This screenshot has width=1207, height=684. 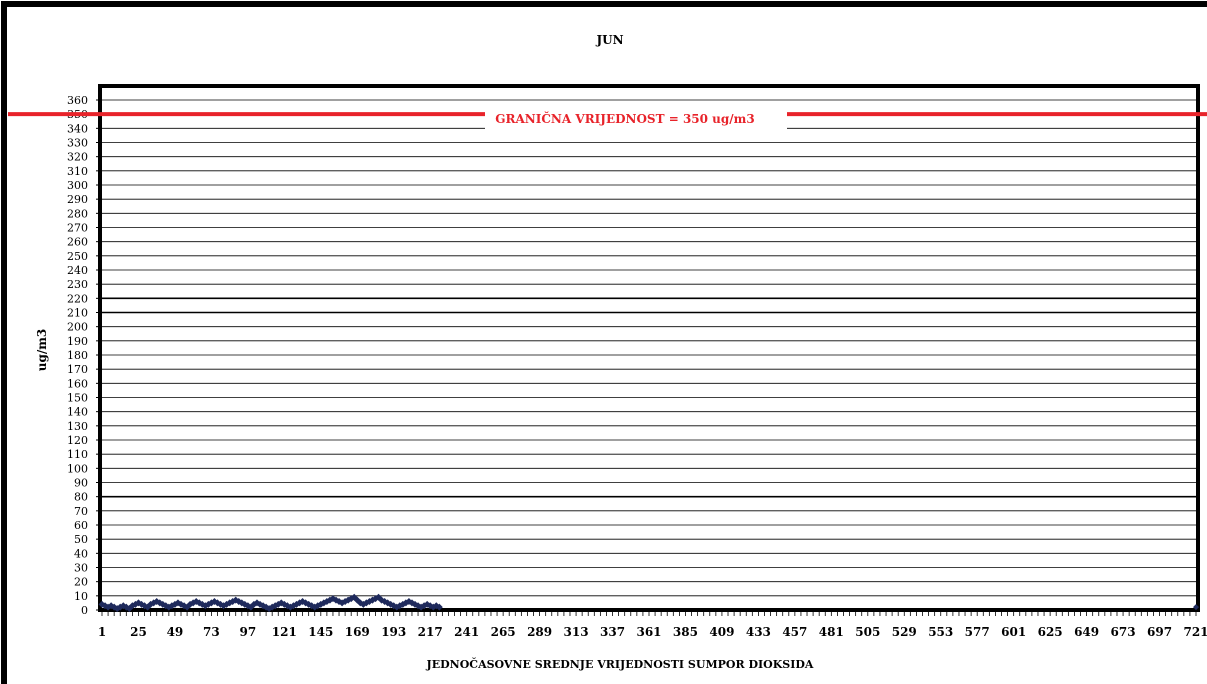 What do you see at coordinates (77, 157) in the screenshot?
I see `y-tick-label: 320` at bounding box center [77, 157].